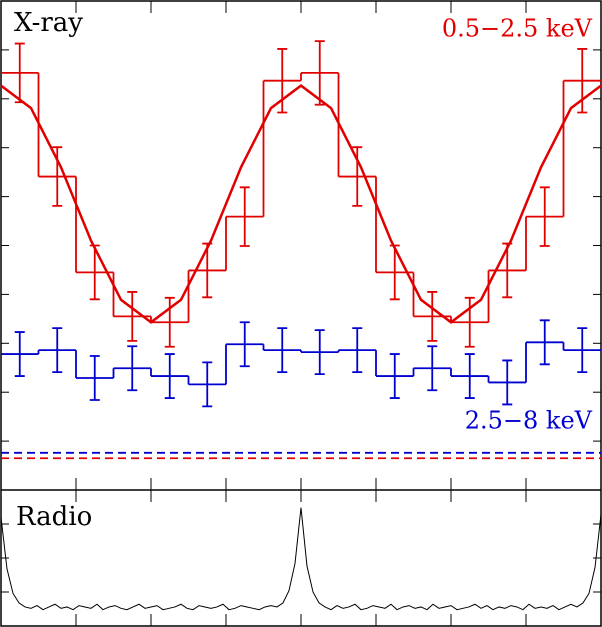  I want to click on legend-label: 0.5−2.5 keV, so click(517, 29).